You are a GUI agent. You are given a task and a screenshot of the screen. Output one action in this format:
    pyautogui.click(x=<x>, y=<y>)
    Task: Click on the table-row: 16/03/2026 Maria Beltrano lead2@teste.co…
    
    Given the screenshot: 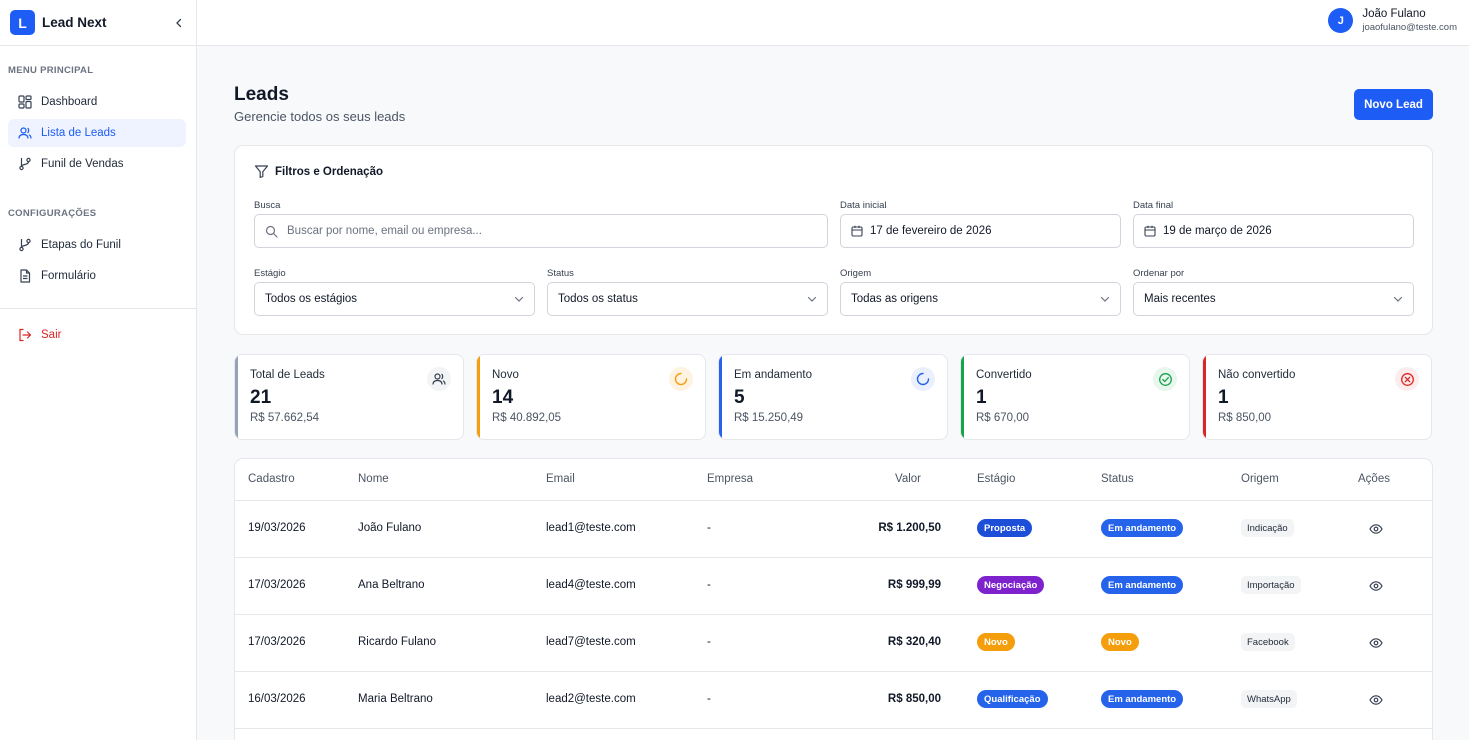 What is the action you would take?
    pyautogui.click(x=833, y=700)
    